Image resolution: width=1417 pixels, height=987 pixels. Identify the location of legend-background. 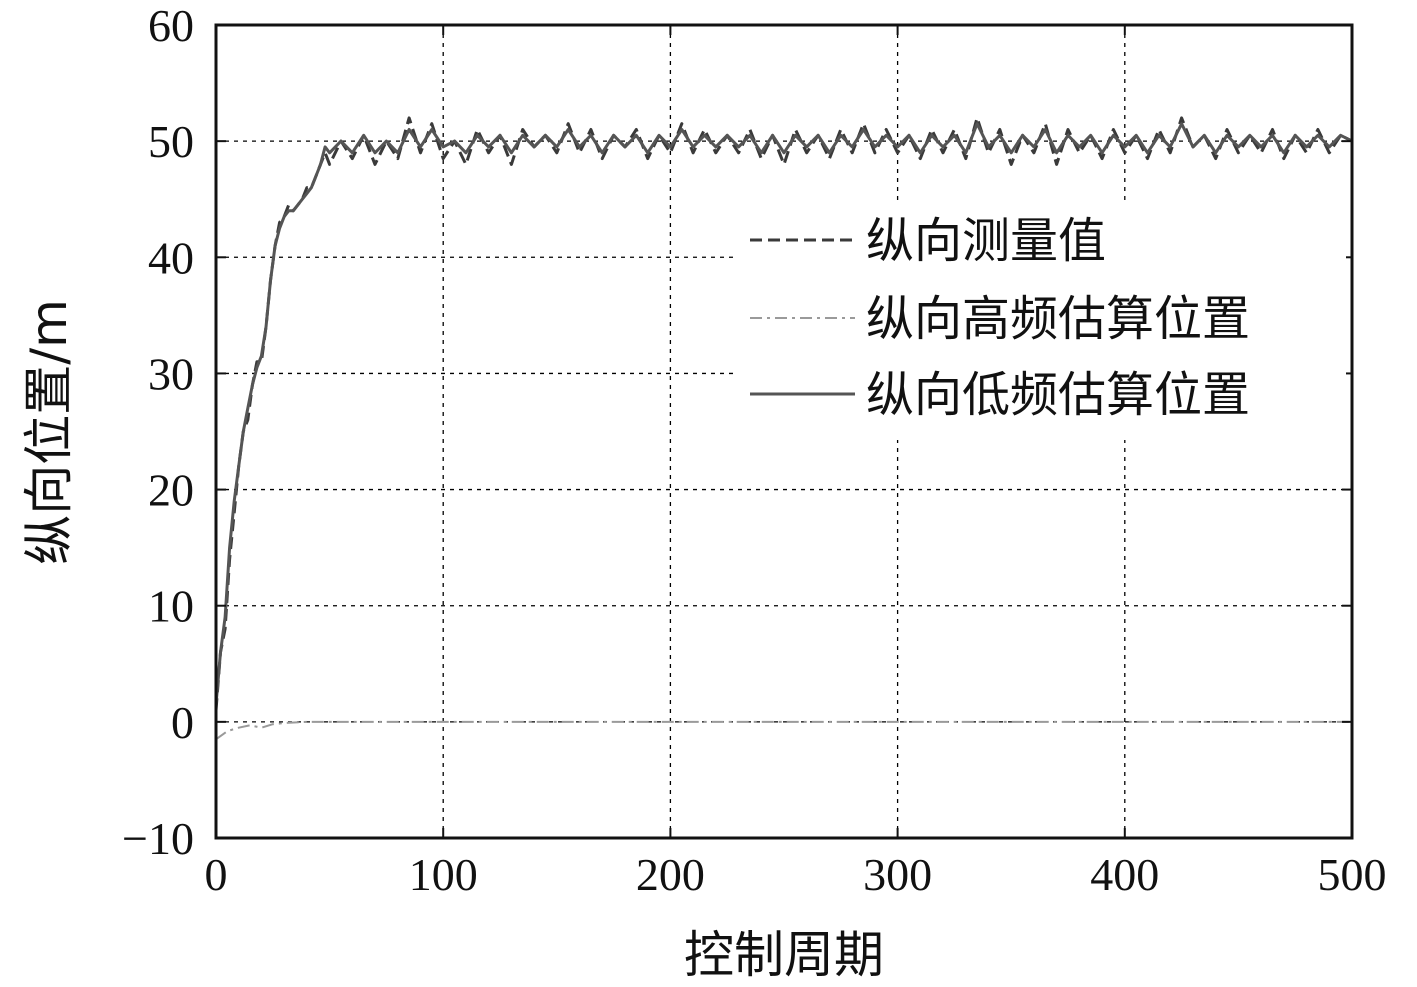
(1042, 320).